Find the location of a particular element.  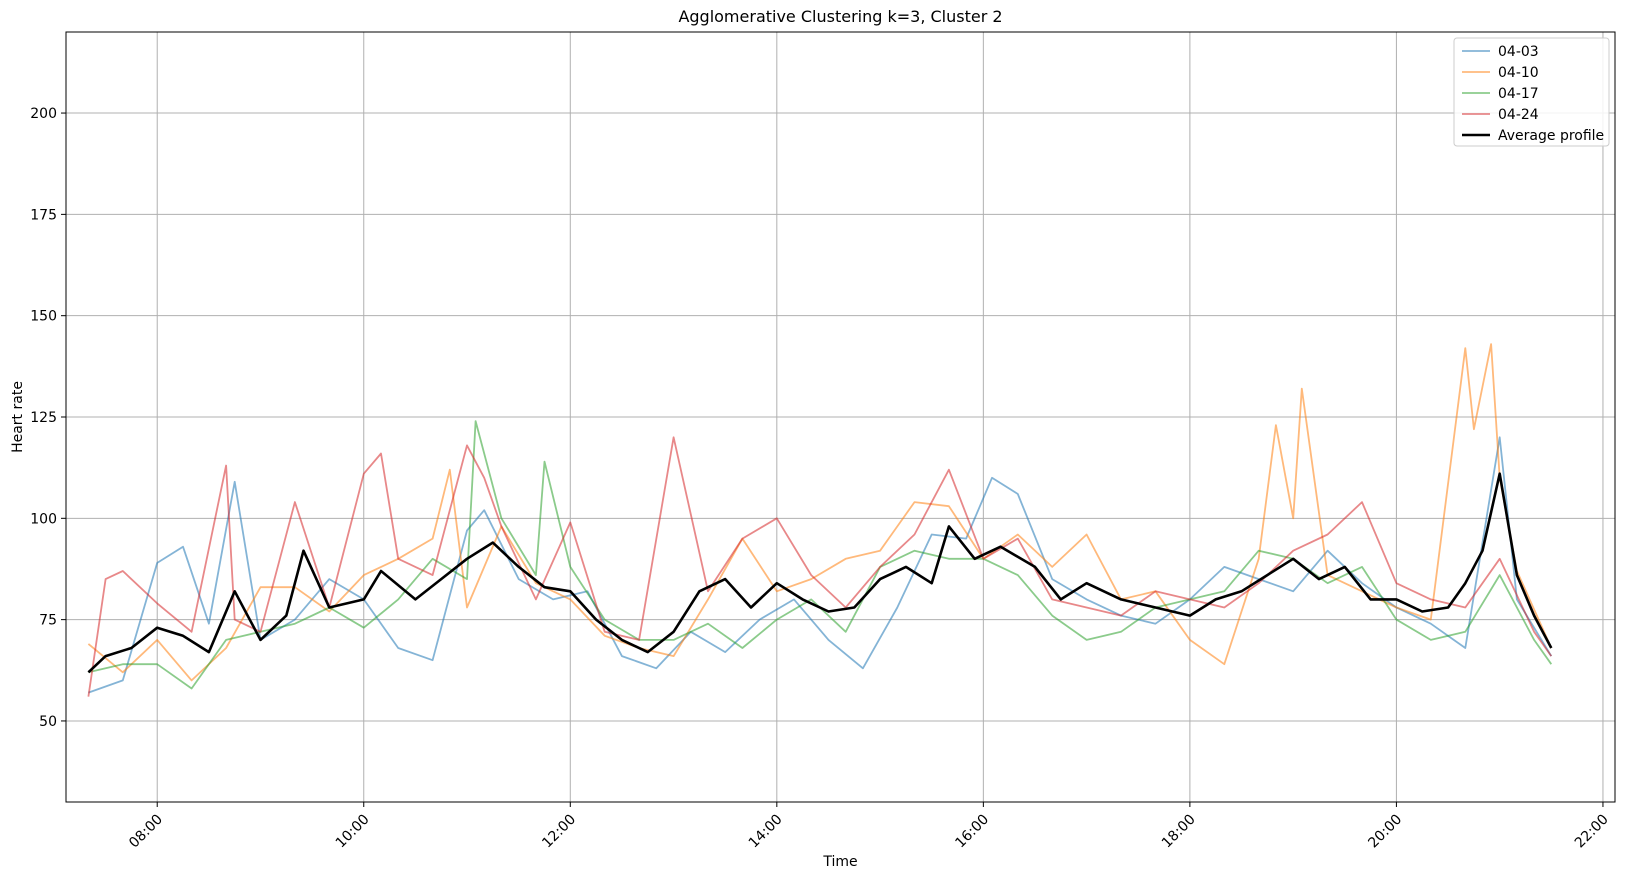

y-tick-label: 125 is located at coordinates (43, 418).